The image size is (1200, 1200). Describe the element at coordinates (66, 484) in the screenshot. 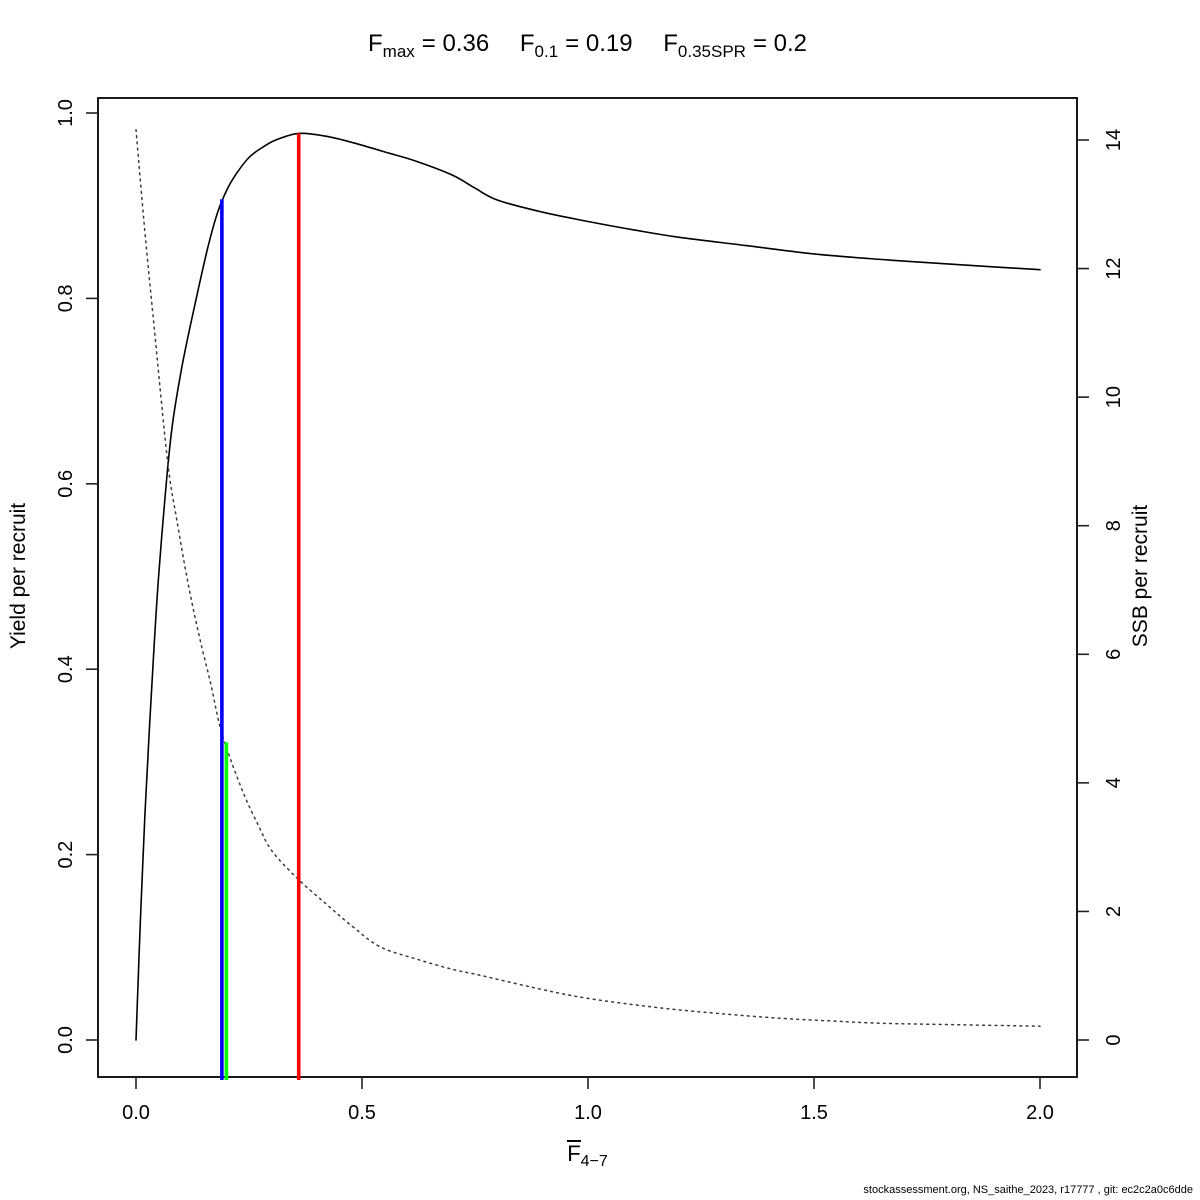

I see `y-left-tick-label: 0.6` at that location.